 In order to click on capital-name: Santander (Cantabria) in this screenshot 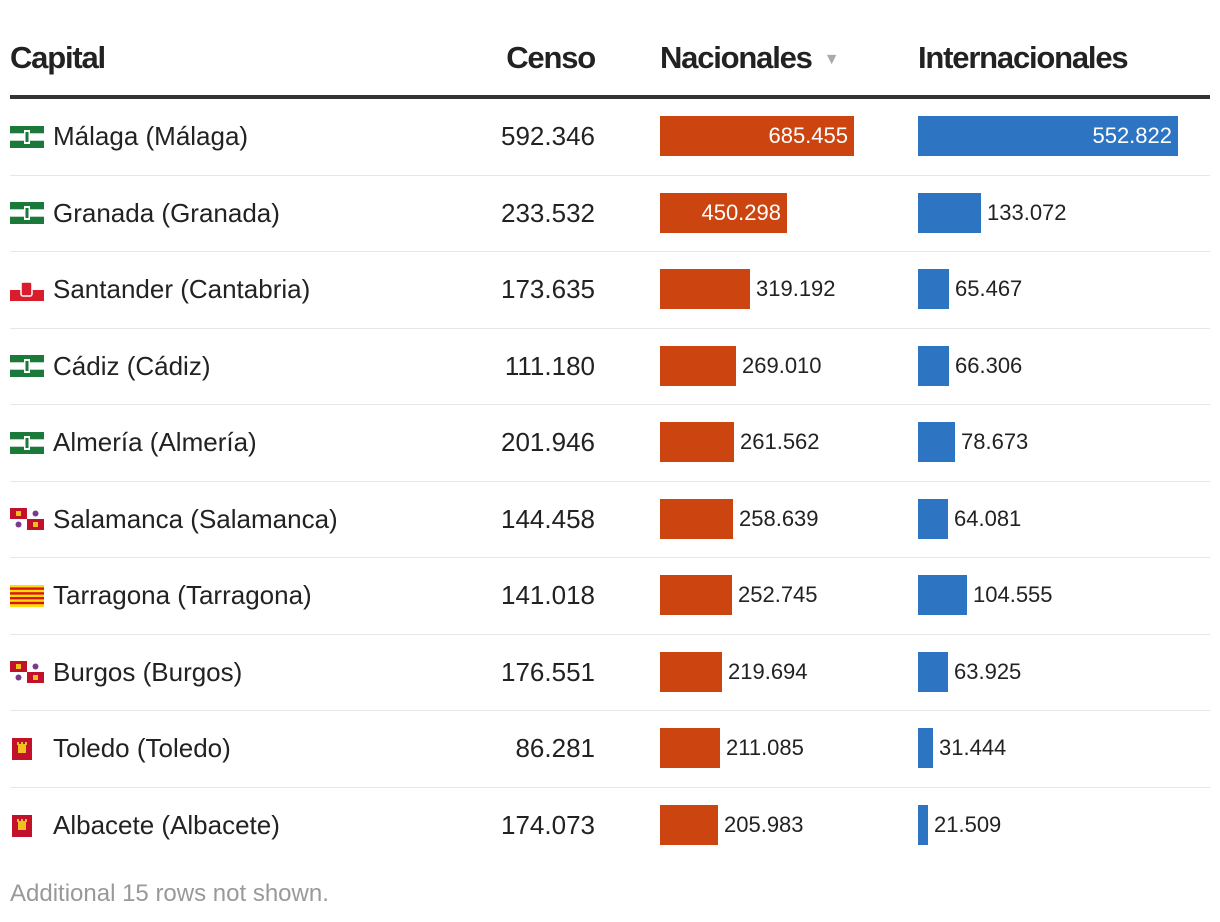, I will do `click(182, 289)`.